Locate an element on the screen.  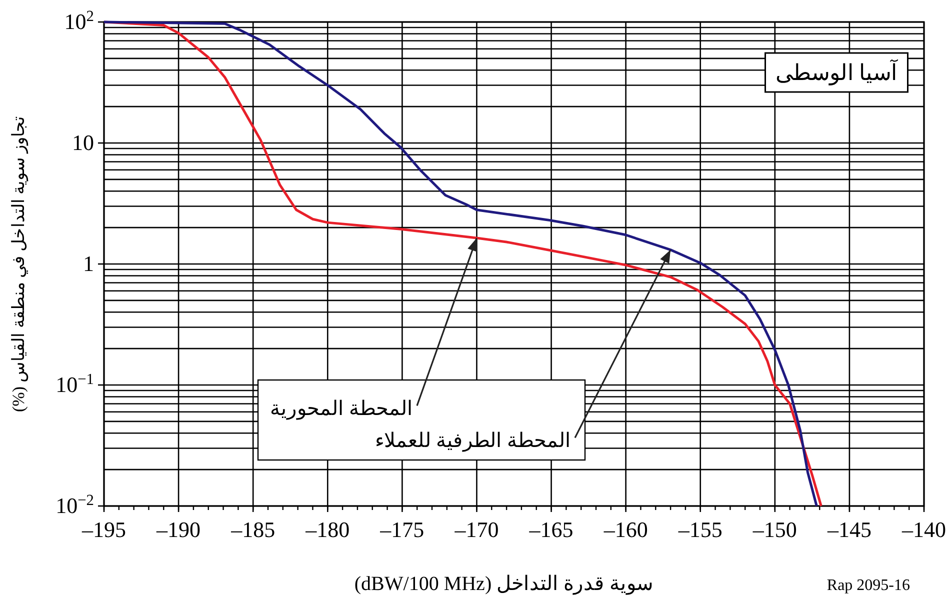
x-tick-label: –180 is located at coordinates (327, 529).